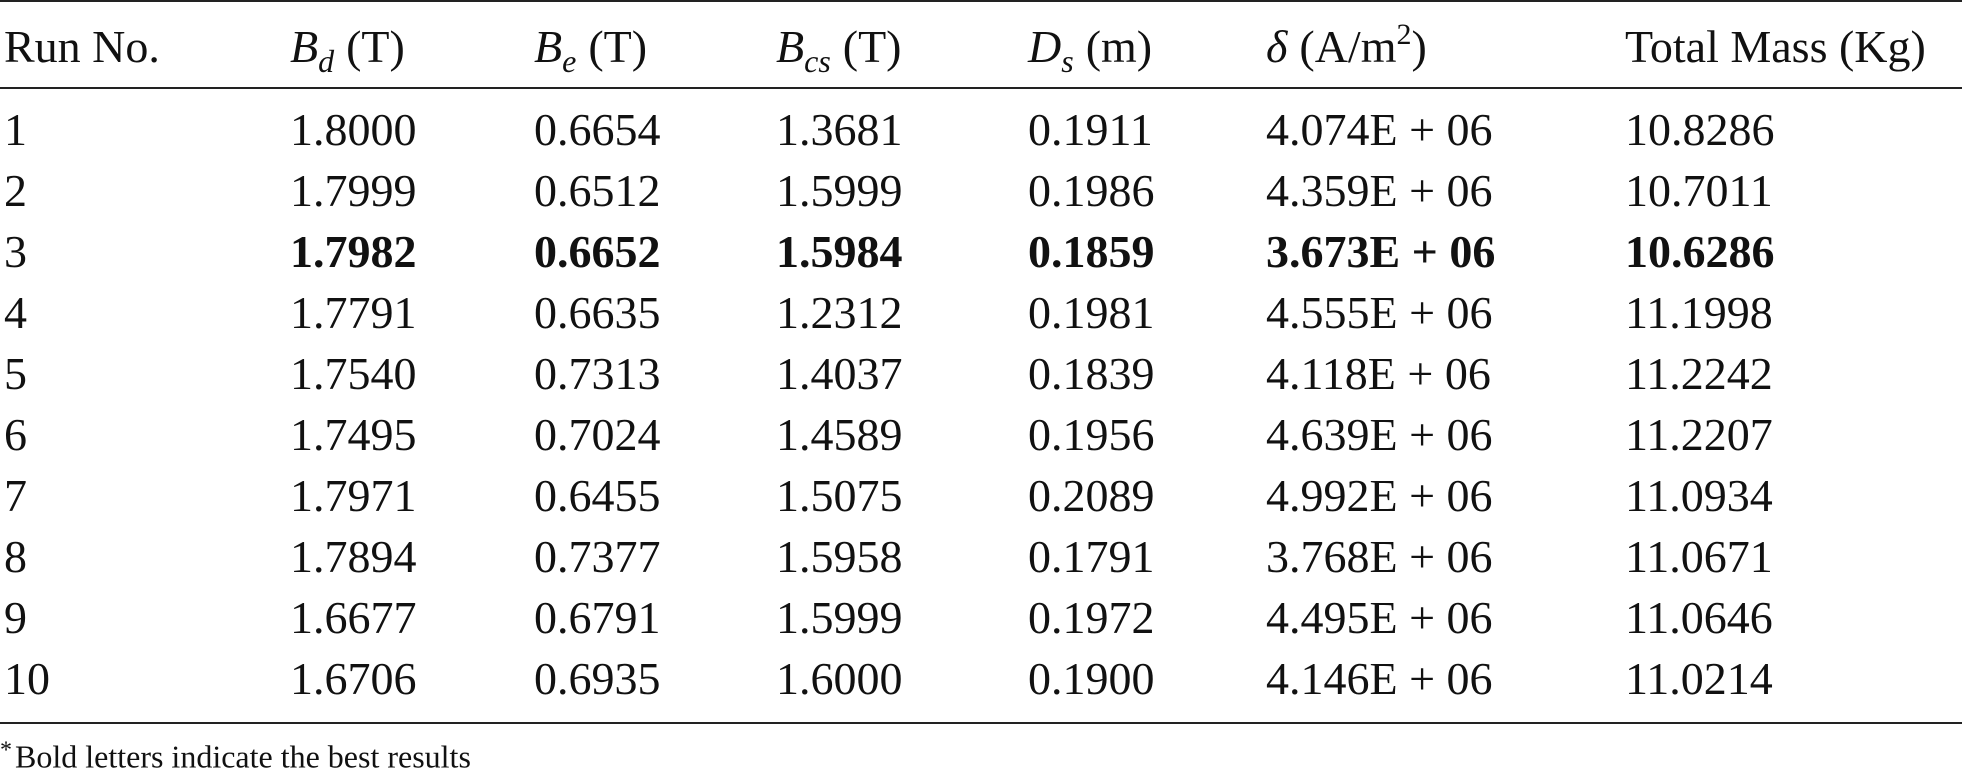 The width and height of the screenshot is (1962, 773). What do you see at coordinates (326, 61) in the screenshot?
I see `header-subscript: d` at bounding box center [326, 61].